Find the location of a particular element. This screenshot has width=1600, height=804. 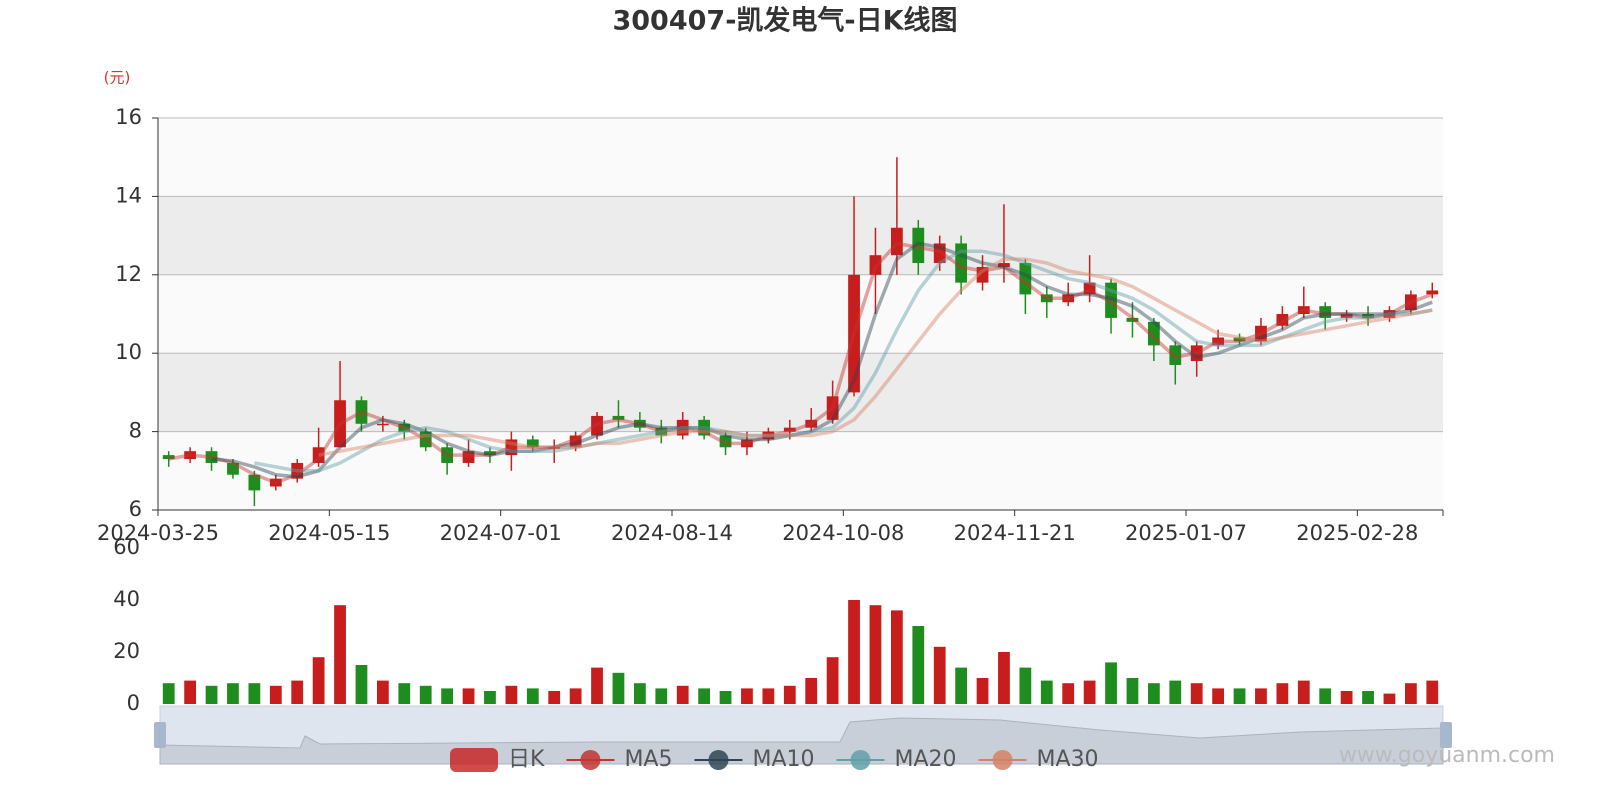

legend-item: MA30 is located at coordinates (1038, 759).